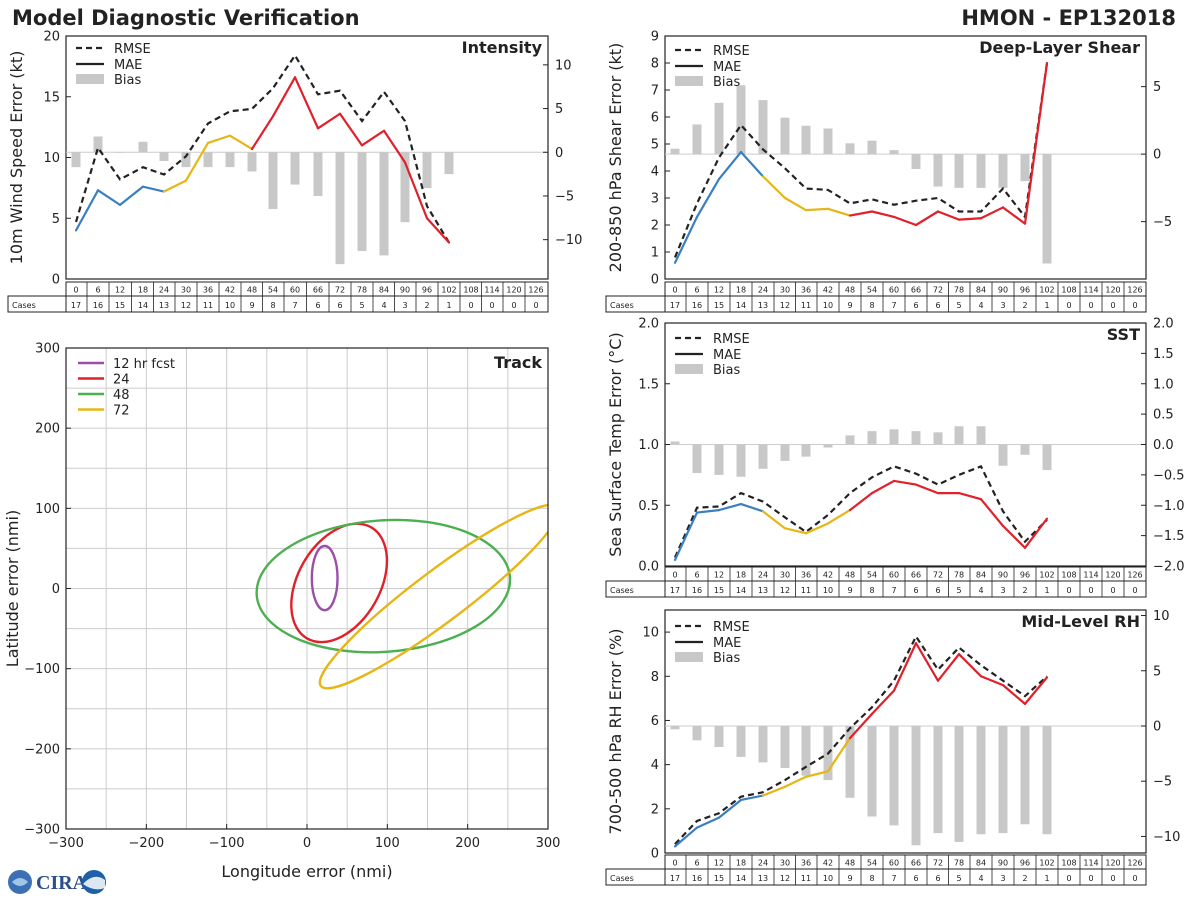  I want to click on panel-4-case-cell: 16, so click(697, 878).